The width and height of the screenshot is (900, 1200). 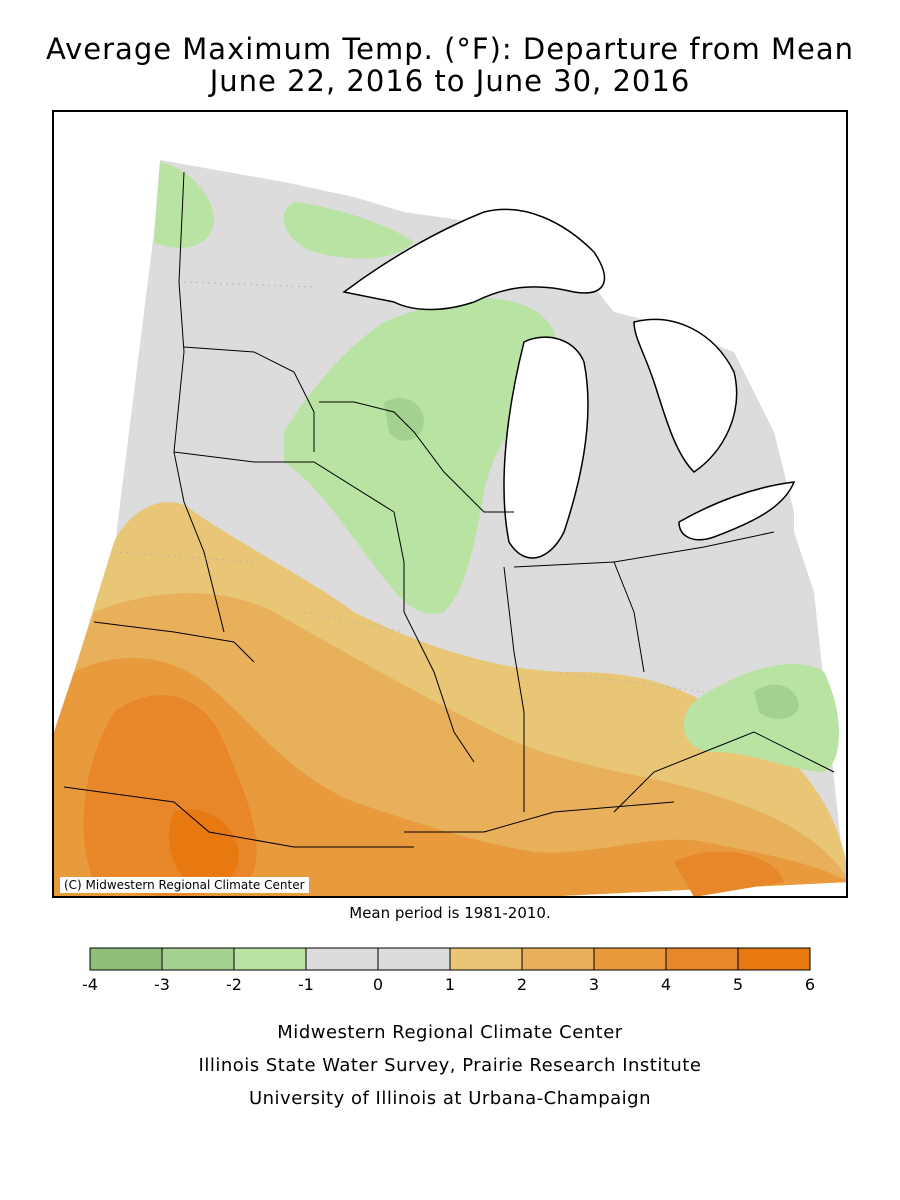 I want to click on cool-zone-dakota-north, so click(x=184, y=205).